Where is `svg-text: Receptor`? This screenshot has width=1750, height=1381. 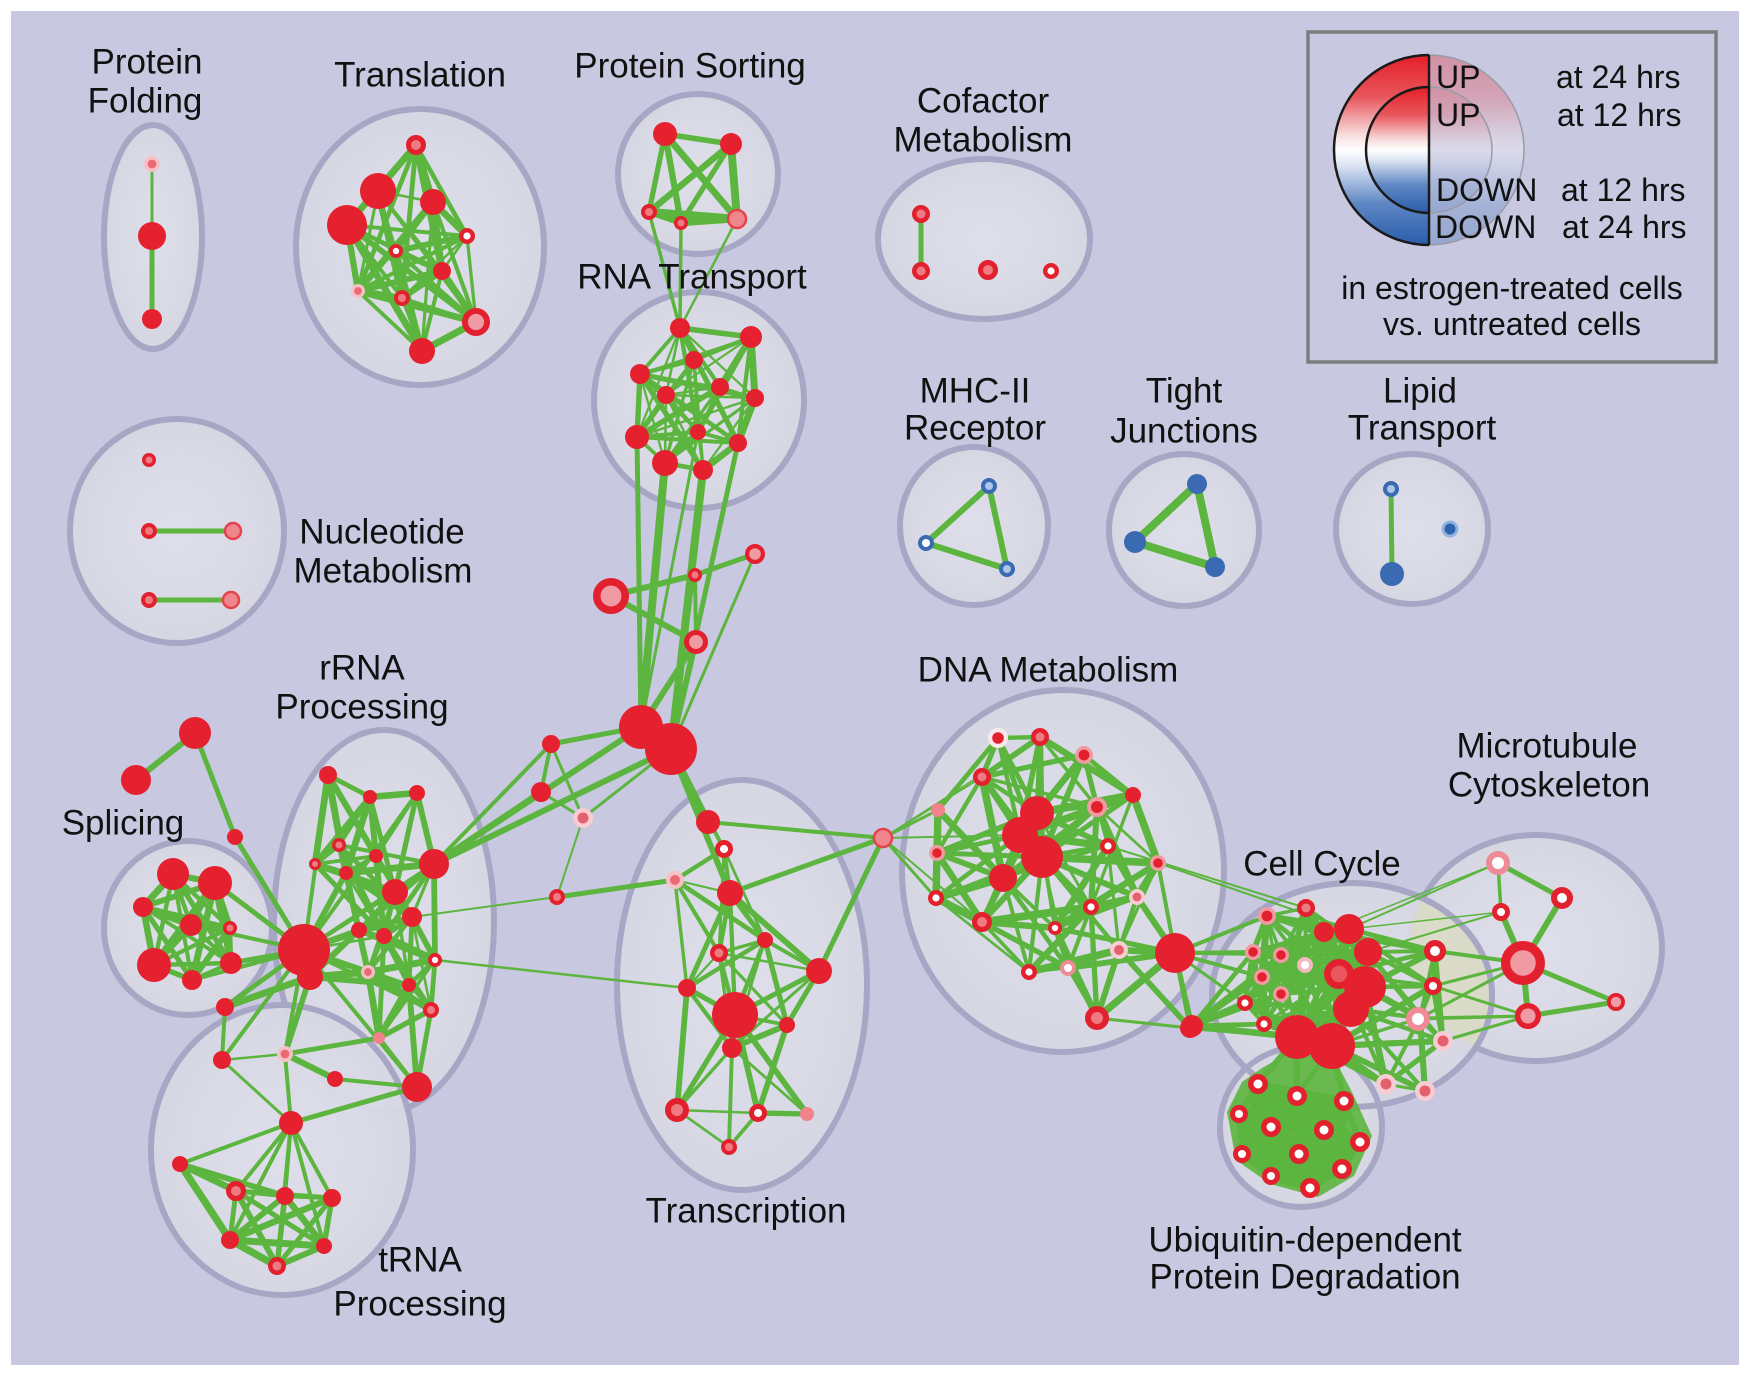
svg-text: Receptor is located at coordinates (975, 428).